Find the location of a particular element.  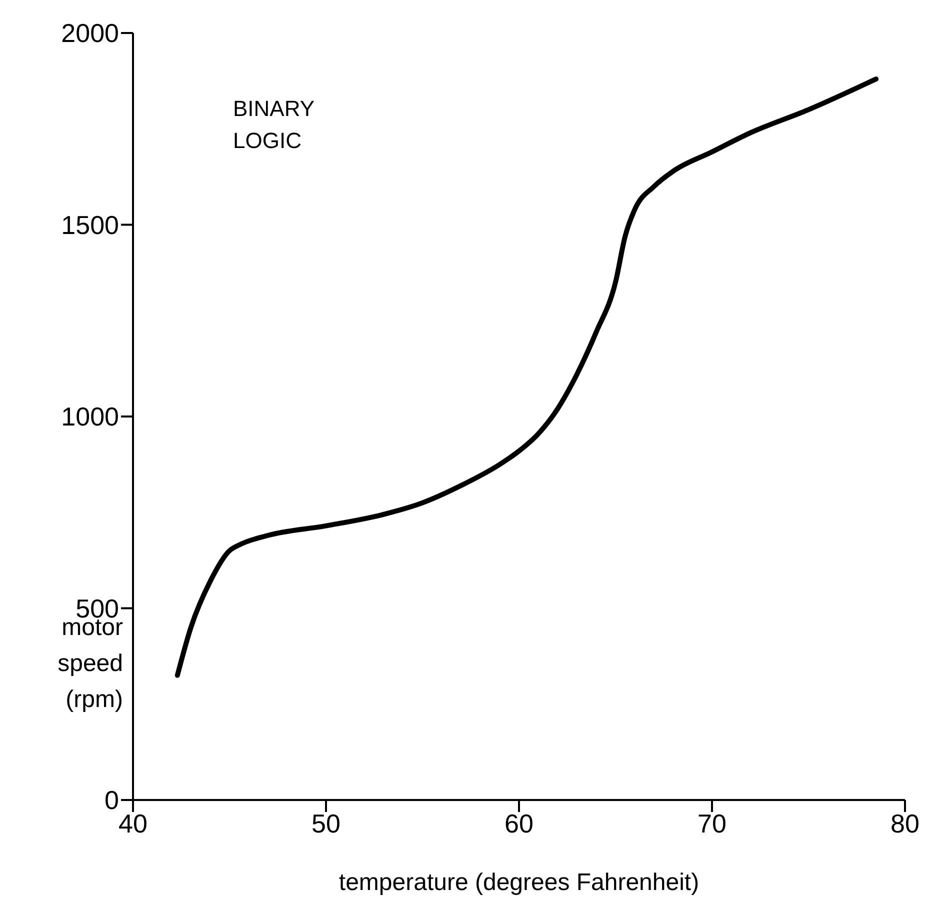

x-axis-title: temperature (degrees Fahrenheit) is located at coordinates (519, 882).